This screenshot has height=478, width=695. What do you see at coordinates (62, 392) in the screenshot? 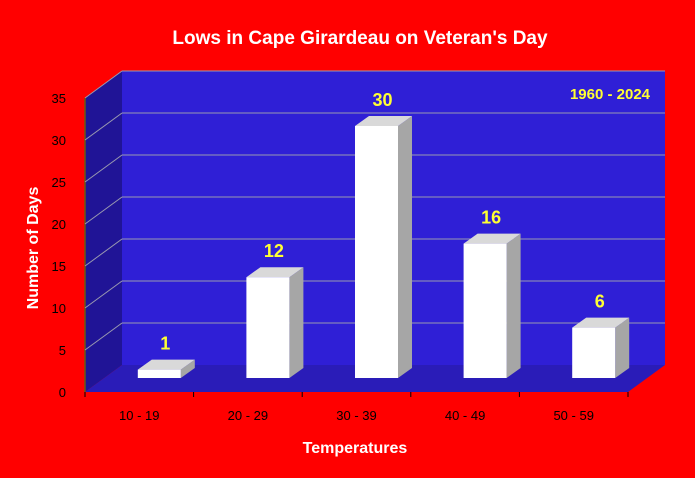
I see `y-tick-label: 0` at bounding box center [62, 392].